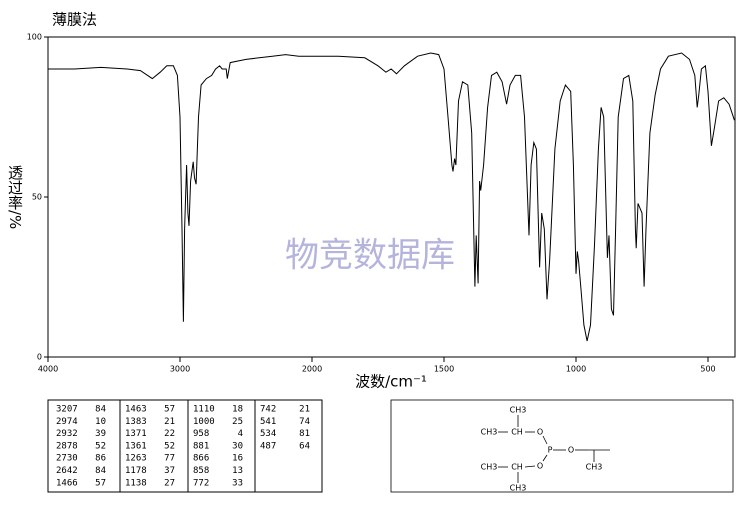  Describe the element at coordinates (201, 434) in the screenshot. I see `peak-wavenumber: 958` at that location.